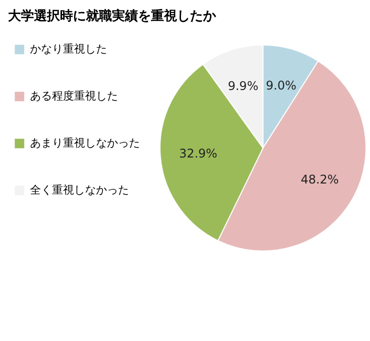 This screenshot has width=370, height=341. I want to click on legend-label: かなり重視した, so click(68, 49).